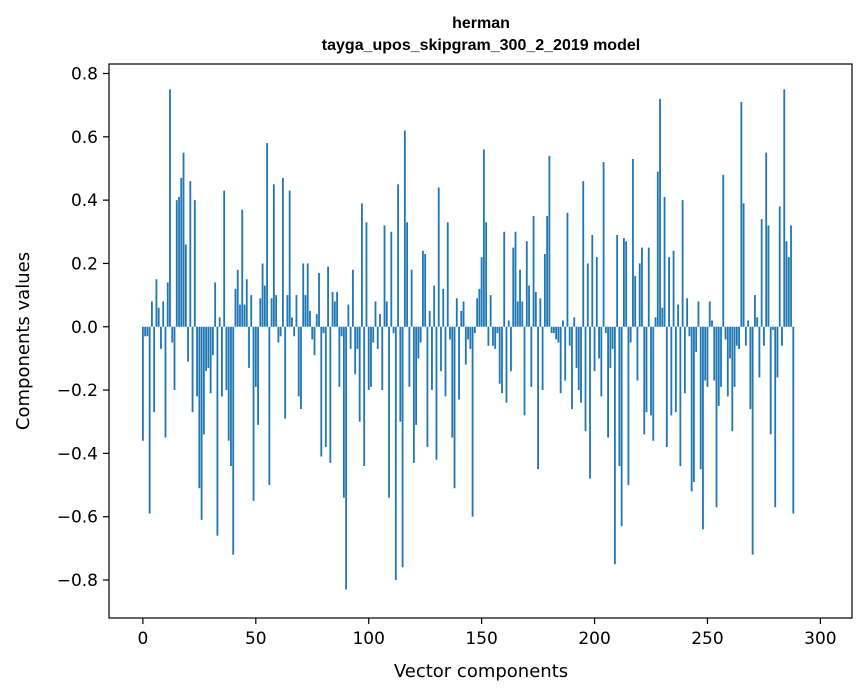  What do you see at coordinates (481, 639) in the screenshot?
I see `x-tick-label: 150` at bounding box center [481, 639].